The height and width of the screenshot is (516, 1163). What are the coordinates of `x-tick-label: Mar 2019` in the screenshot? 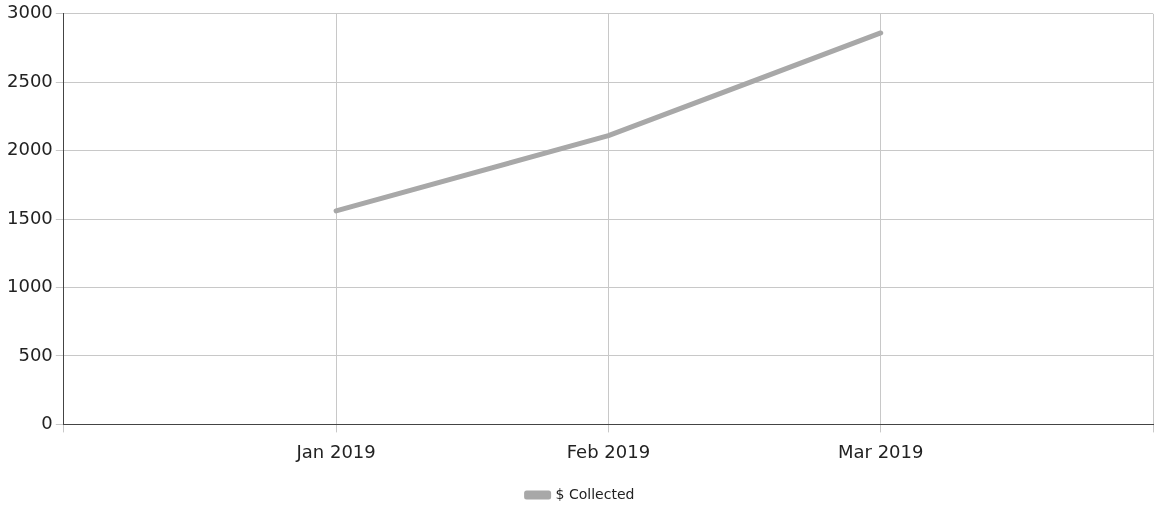 It's located at (880, 451).